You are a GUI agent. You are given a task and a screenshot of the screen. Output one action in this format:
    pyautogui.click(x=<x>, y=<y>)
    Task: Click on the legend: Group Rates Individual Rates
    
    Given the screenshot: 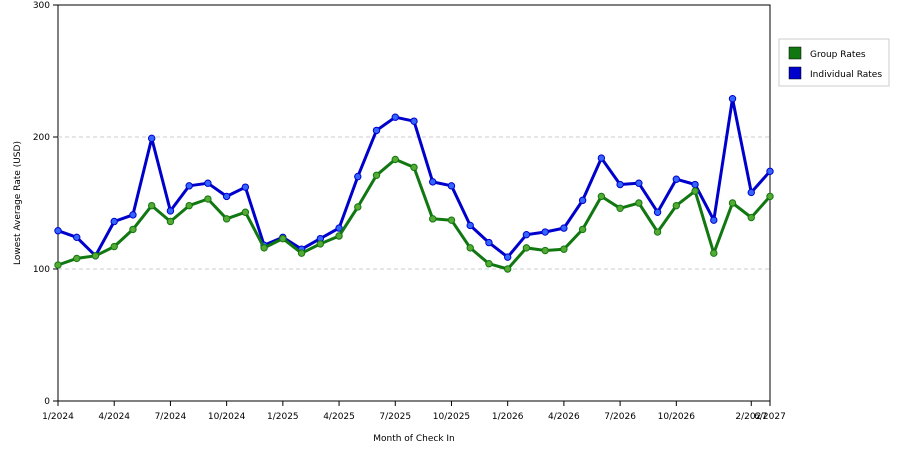 What is the action you would take?
    pyautogui.click(x=834, y=62)
    